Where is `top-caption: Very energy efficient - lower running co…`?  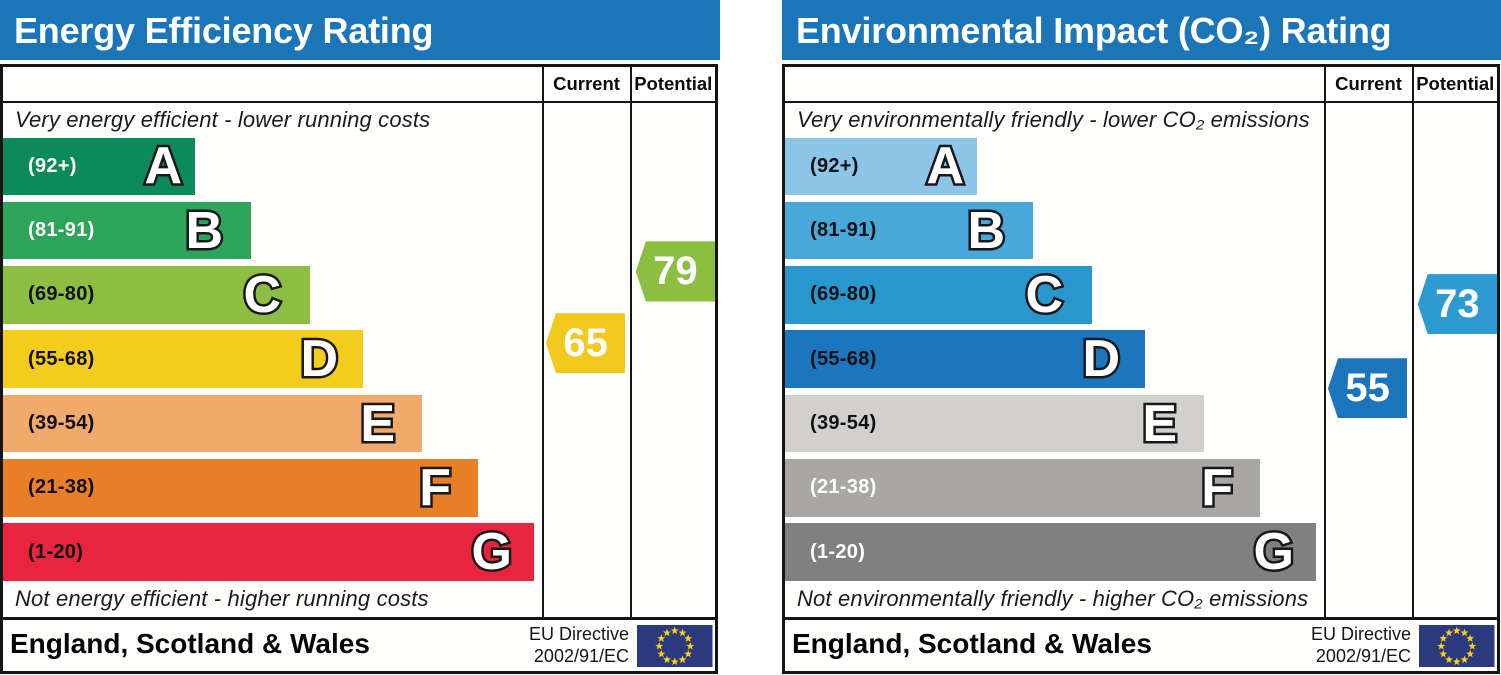
top-caption: Very energy efficient - lower running co… is located at coordinates (223, 119).